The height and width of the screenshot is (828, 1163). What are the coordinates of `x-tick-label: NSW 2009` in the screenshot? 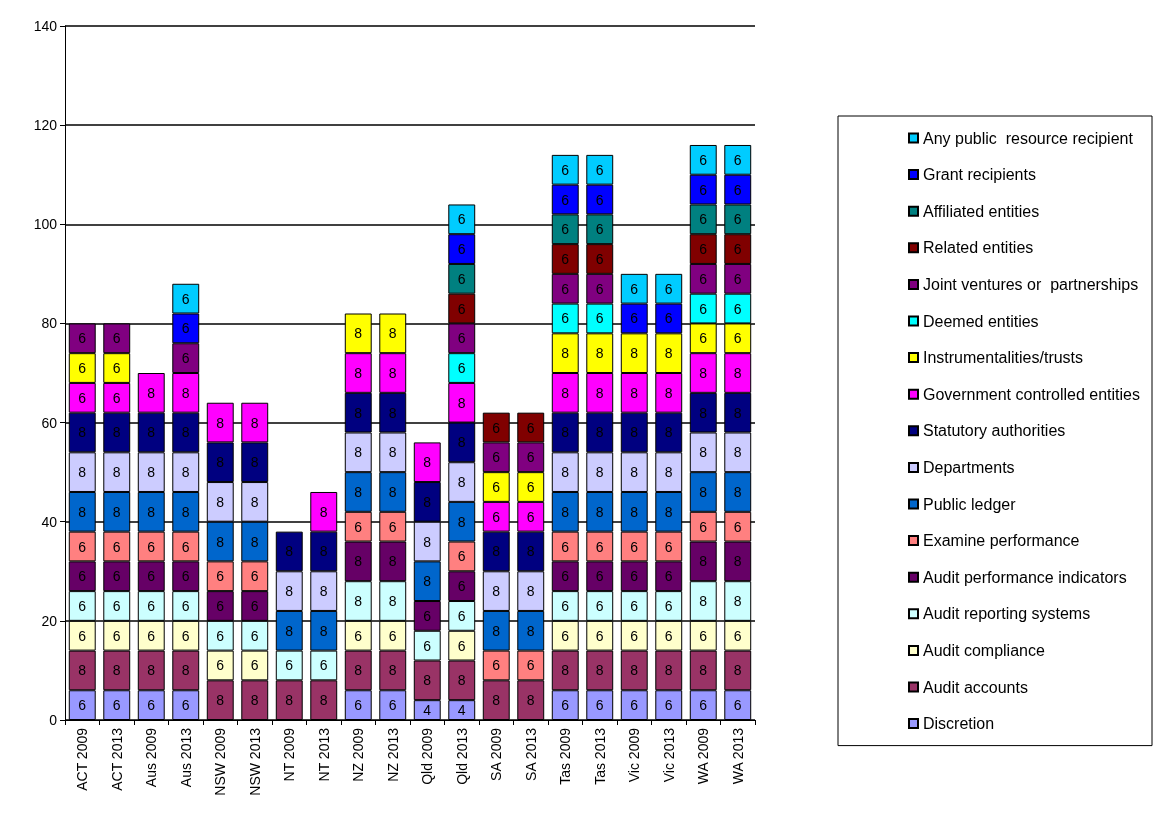 It's located at (220, 761).